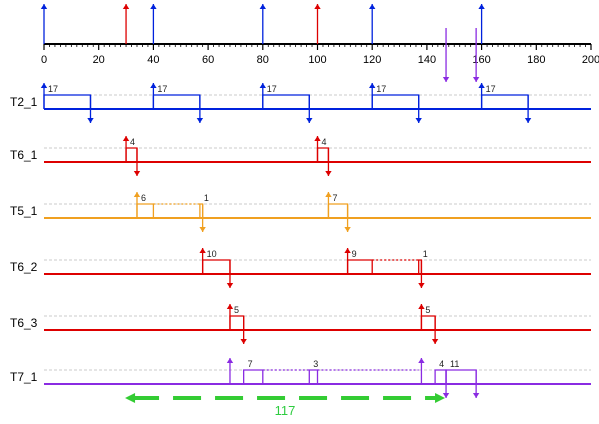  I want to click on deadline-down-arrow, so click(476, 55).